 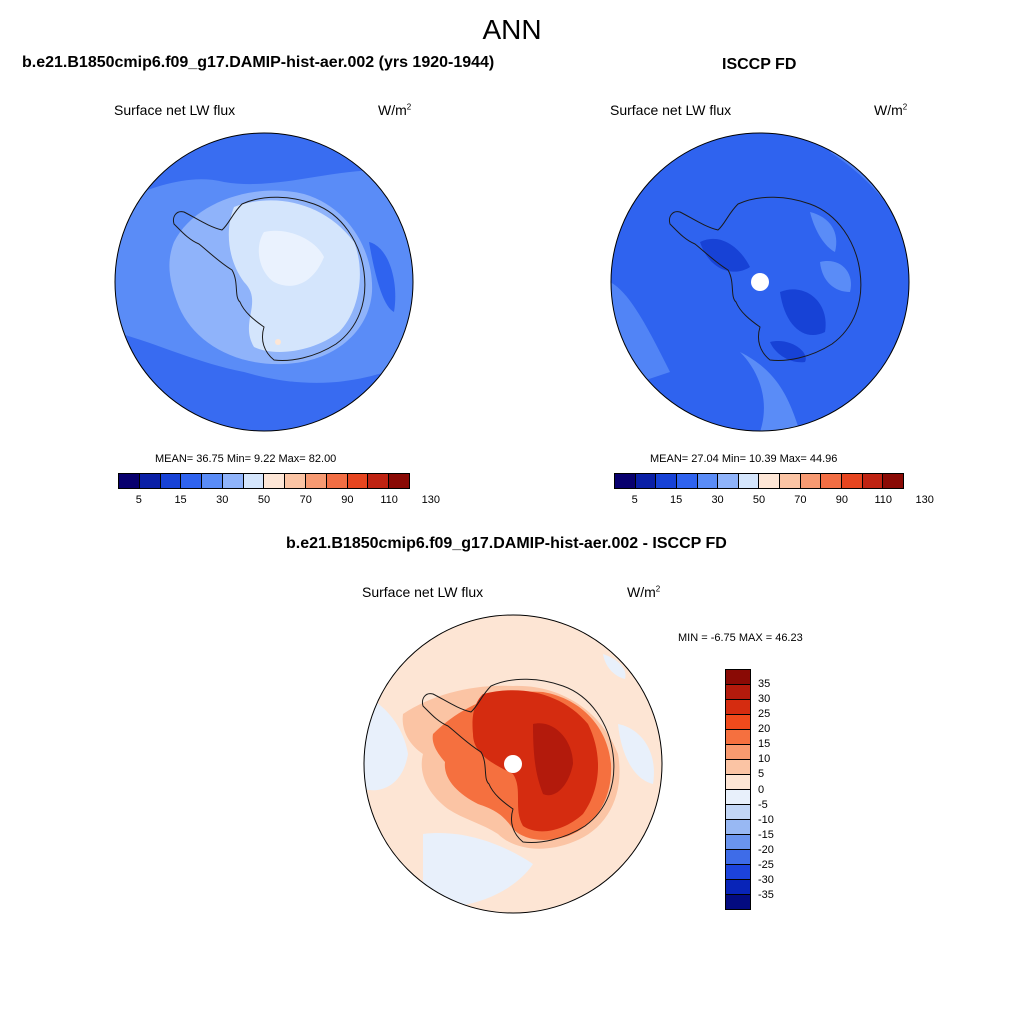 What do you see at coordinates (512, 29) in the screenshot?
I see `figure-title: ANN` at bounding box center [512, 29].